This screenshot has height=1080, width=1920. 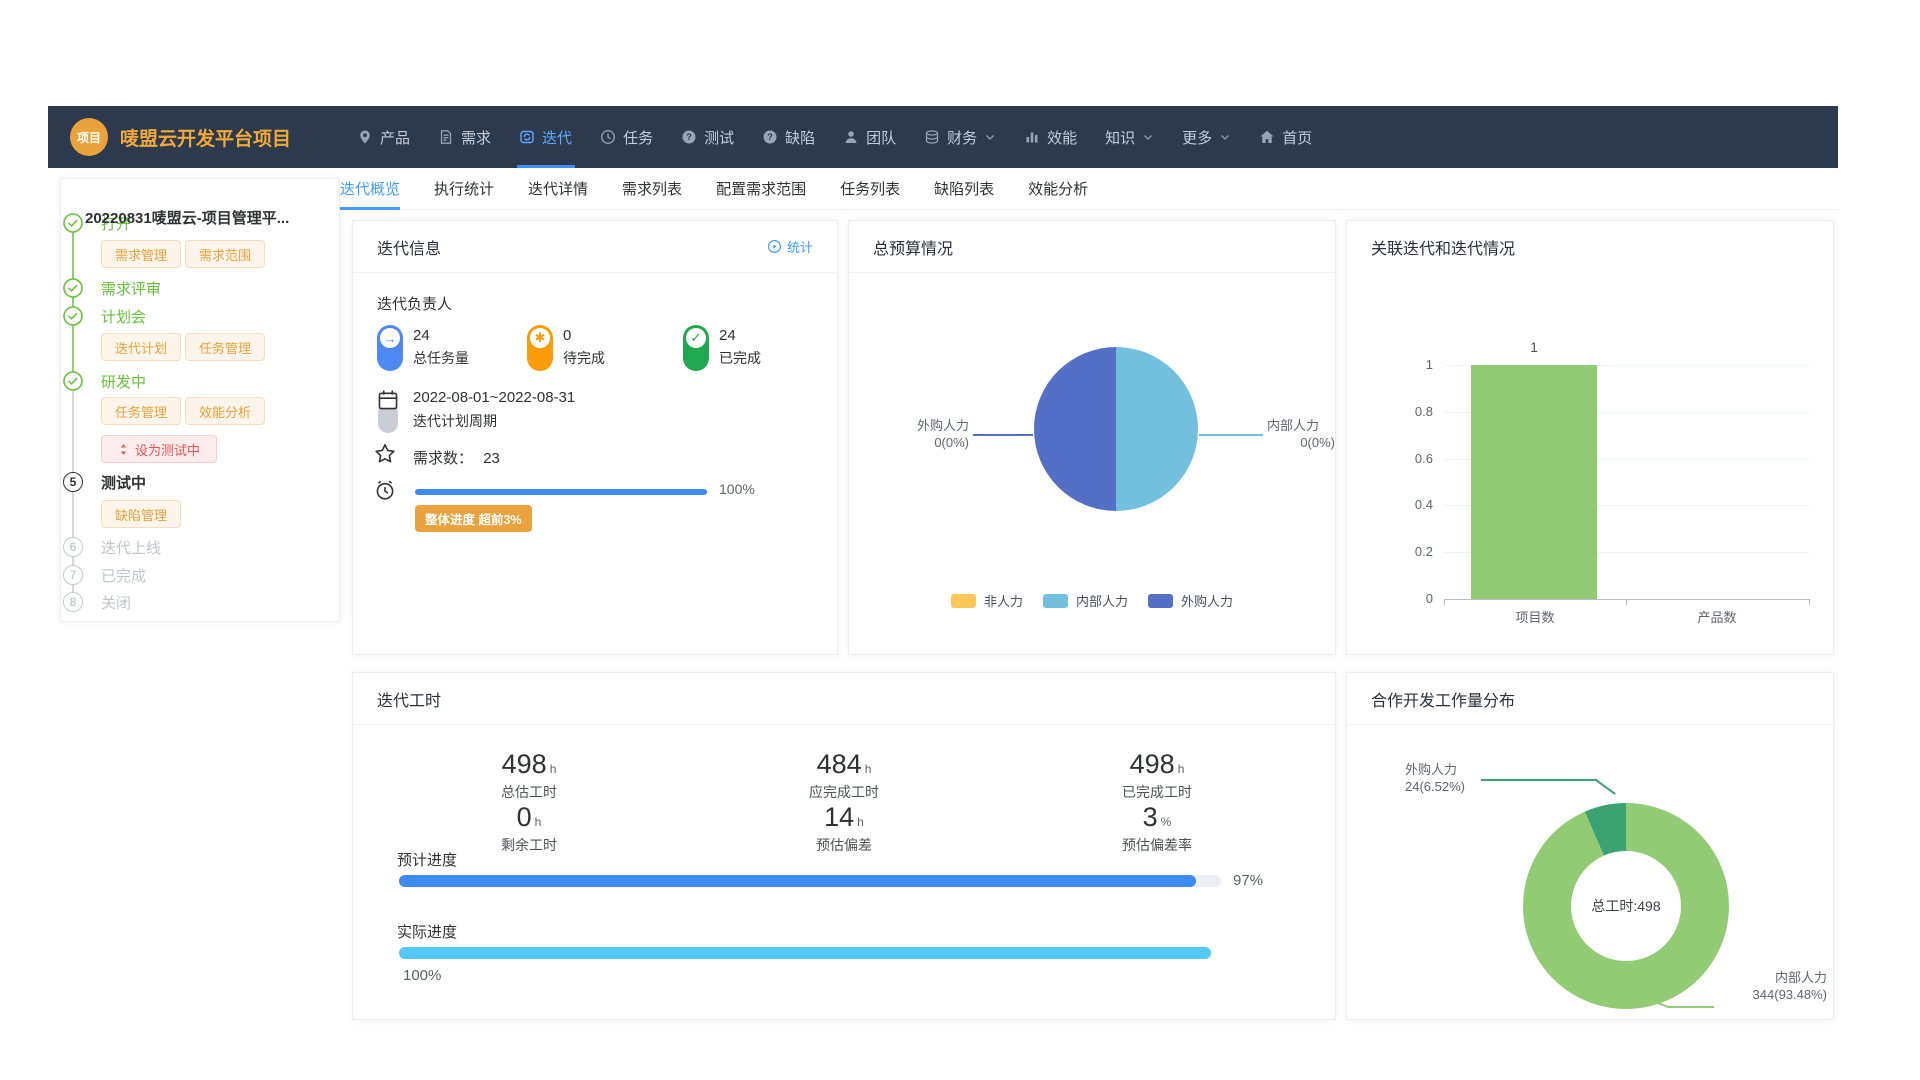 What do you see at coordinates (557, 138) in the screenshot?
I see `nav-label: 迭代` at bounding box center [557, 138].